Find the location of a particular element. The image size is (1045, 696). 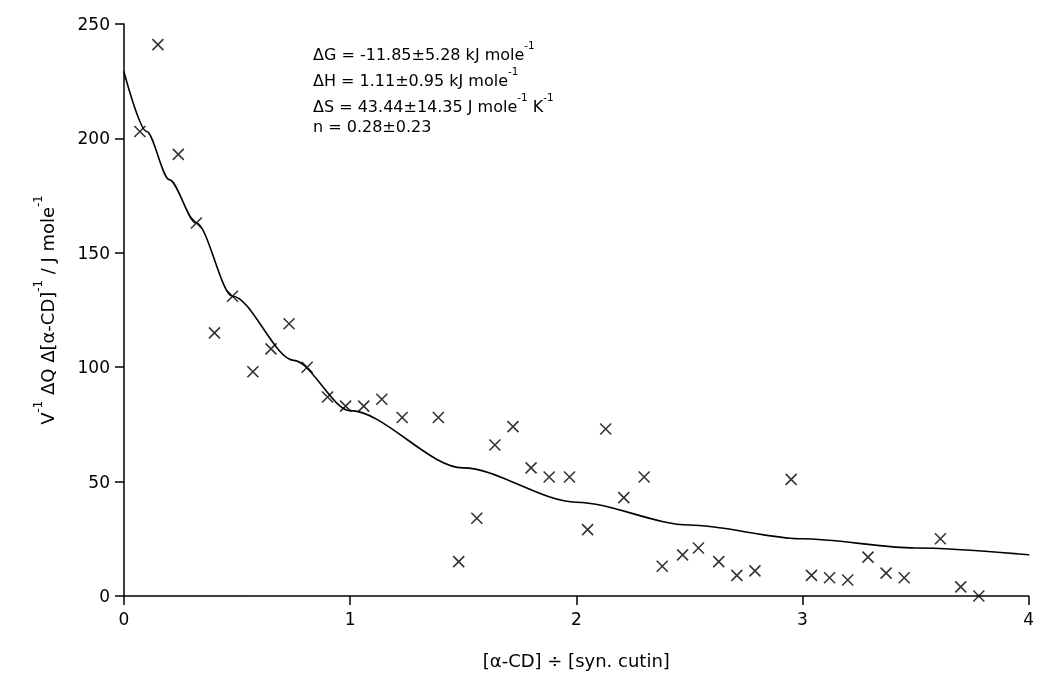

y-tick-label: 250 is located at coordinates (93, 24).